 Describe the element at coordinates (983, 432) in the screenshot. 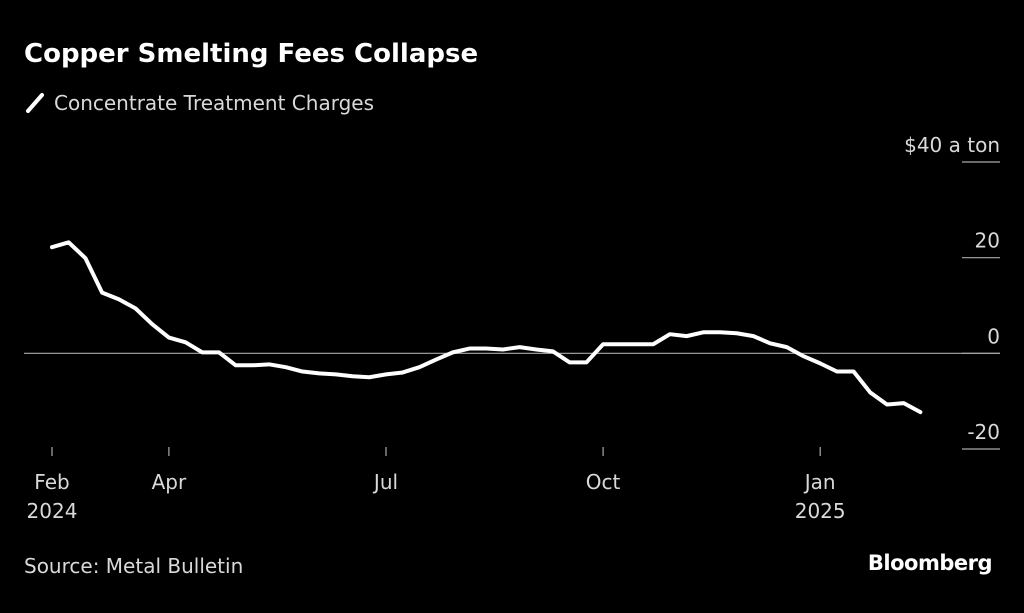

I see `y-tick-label: -20` at that location.